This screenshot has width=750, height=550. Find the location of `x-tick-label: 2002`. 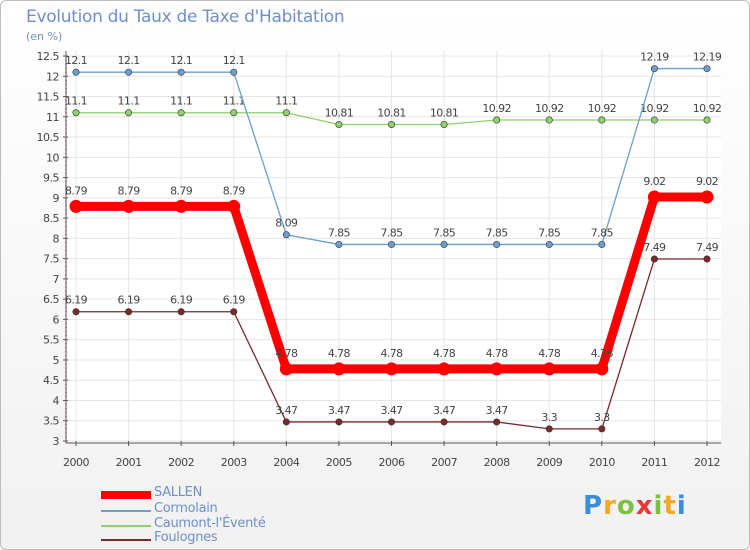

x-tick-label: 2002 is located at coordinates (181, 462).